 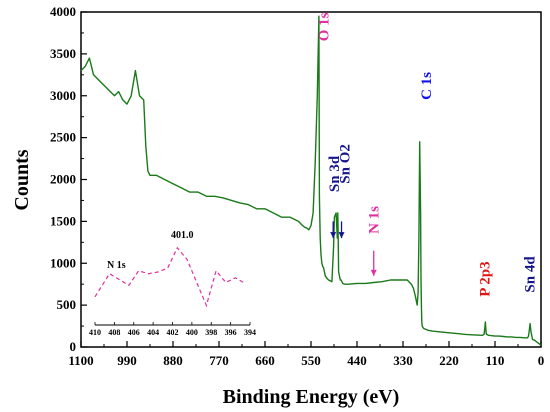 What do you see at coordinates (116, 265) in the screenshot?
I see `inset-title: N 1s` at bounding box center [116, 265].